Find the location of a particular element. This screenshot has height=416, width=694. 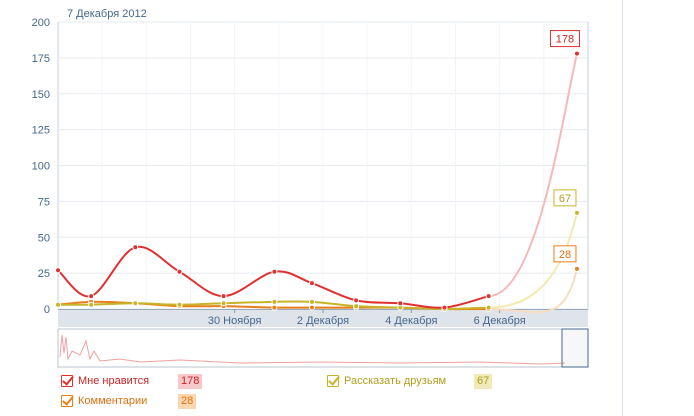

legend-item: Мне нравится 178 is located at coordinates (132, 381).